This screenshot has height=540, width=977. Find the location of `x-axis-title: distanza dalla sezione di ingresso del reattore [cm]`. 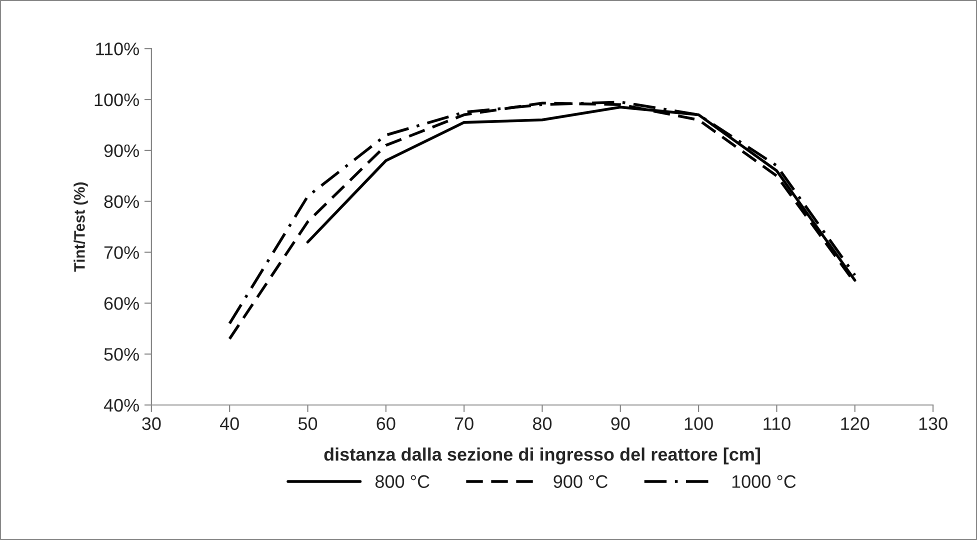

x-axis-title: distanza dalla sezione di ingresso del reattore [cm] is located at coordinates (542, 456).